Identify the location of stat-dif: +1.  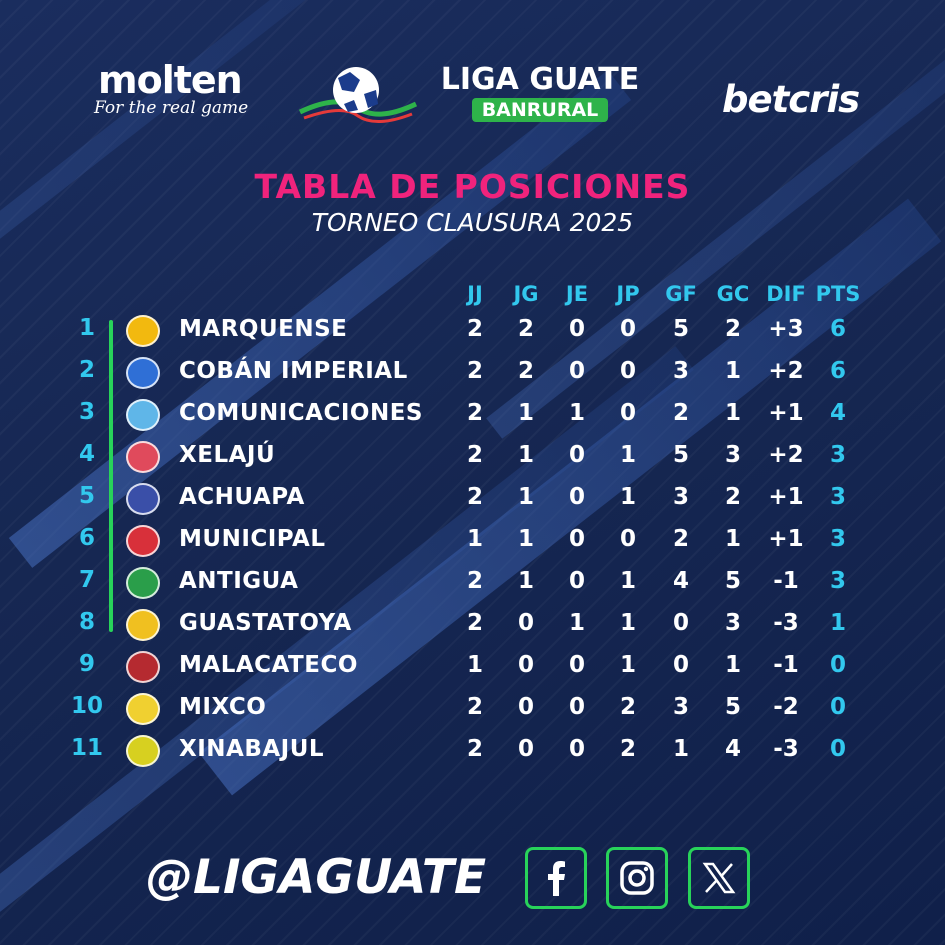
(786, 539).